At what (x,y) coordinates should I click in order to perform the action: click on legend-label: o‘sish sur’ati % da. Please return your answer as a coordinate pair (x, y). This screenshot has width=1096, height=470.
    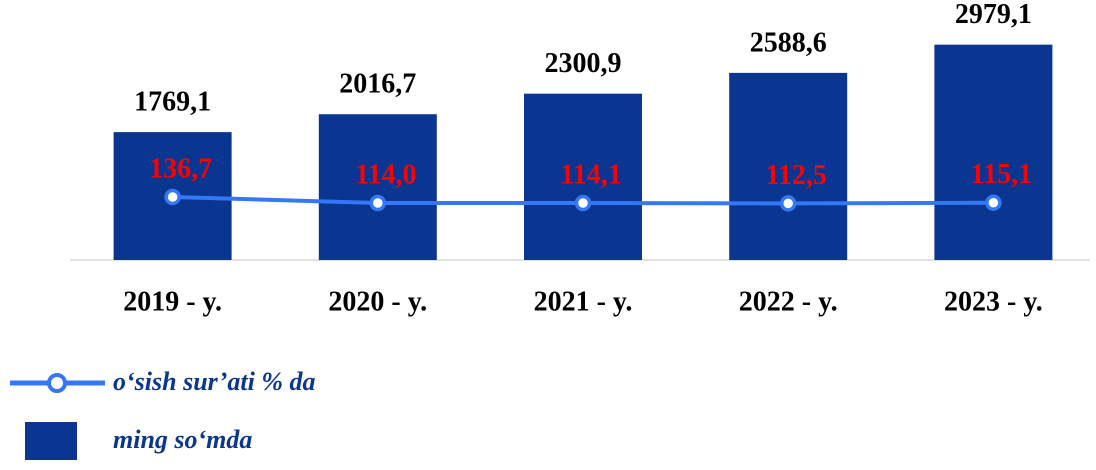
    Looking at the image, I should click on (214, 381).